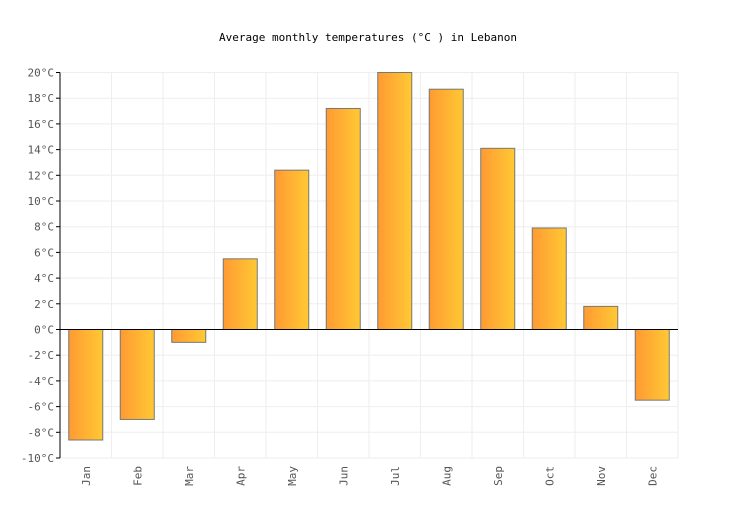 The height and width of the screenshot is (505, 736). Describe the element at coordinates (652, 365) in the screenshot. I see `bar-dec` at that location.